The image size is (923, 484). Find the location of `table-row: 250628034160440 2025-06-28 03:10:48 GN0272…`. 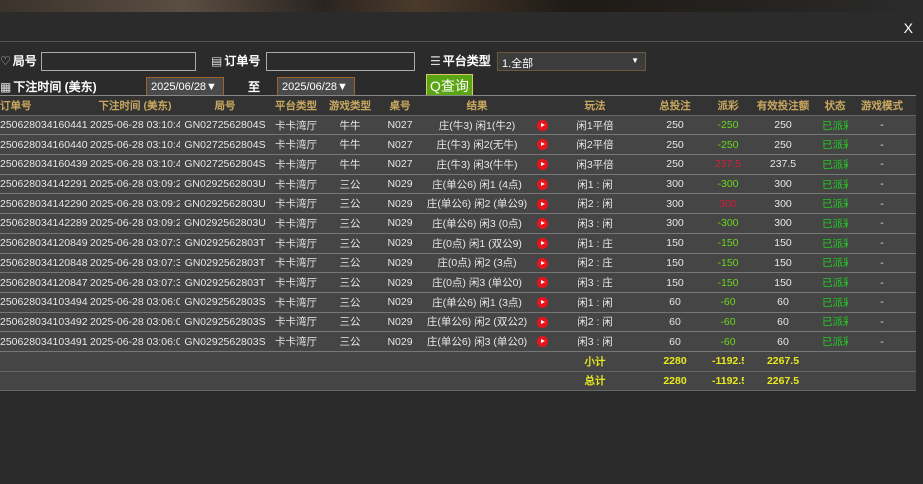

table-row: 250628034160440 2025-06-28 03:10:48 GN0272… is located at coordinates (458, 145).